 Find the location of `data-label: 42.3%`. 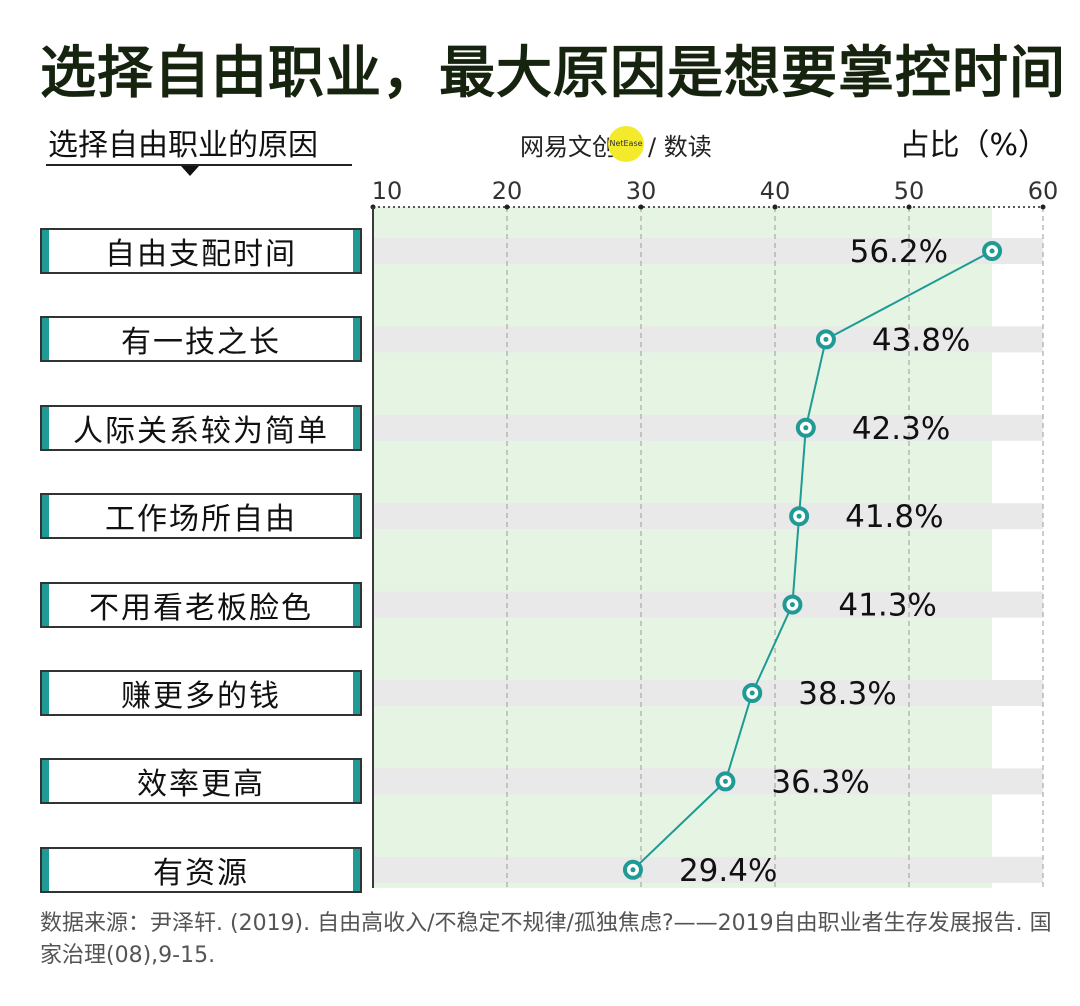

data-label: 42.3% is located at coordinates (901, 429).